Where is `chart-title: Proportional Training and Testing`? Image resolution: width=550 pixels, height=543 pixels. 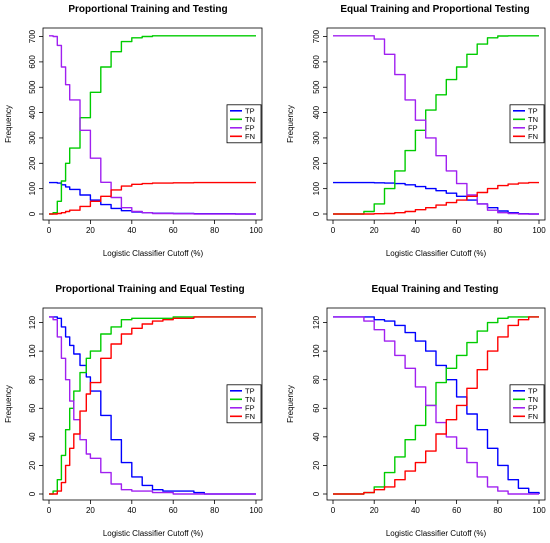
chart-title: Proportional Training and Testing is located at coordinates (147, 9).